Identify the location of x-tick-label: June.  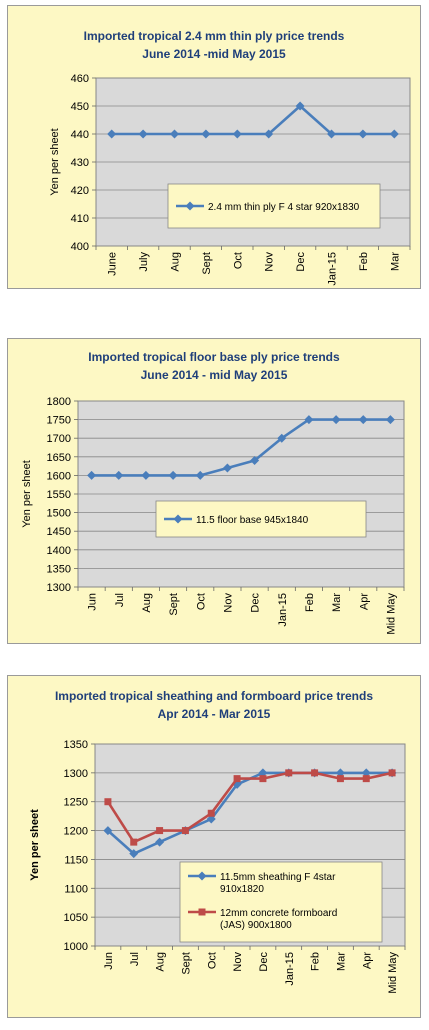
(113, 264).